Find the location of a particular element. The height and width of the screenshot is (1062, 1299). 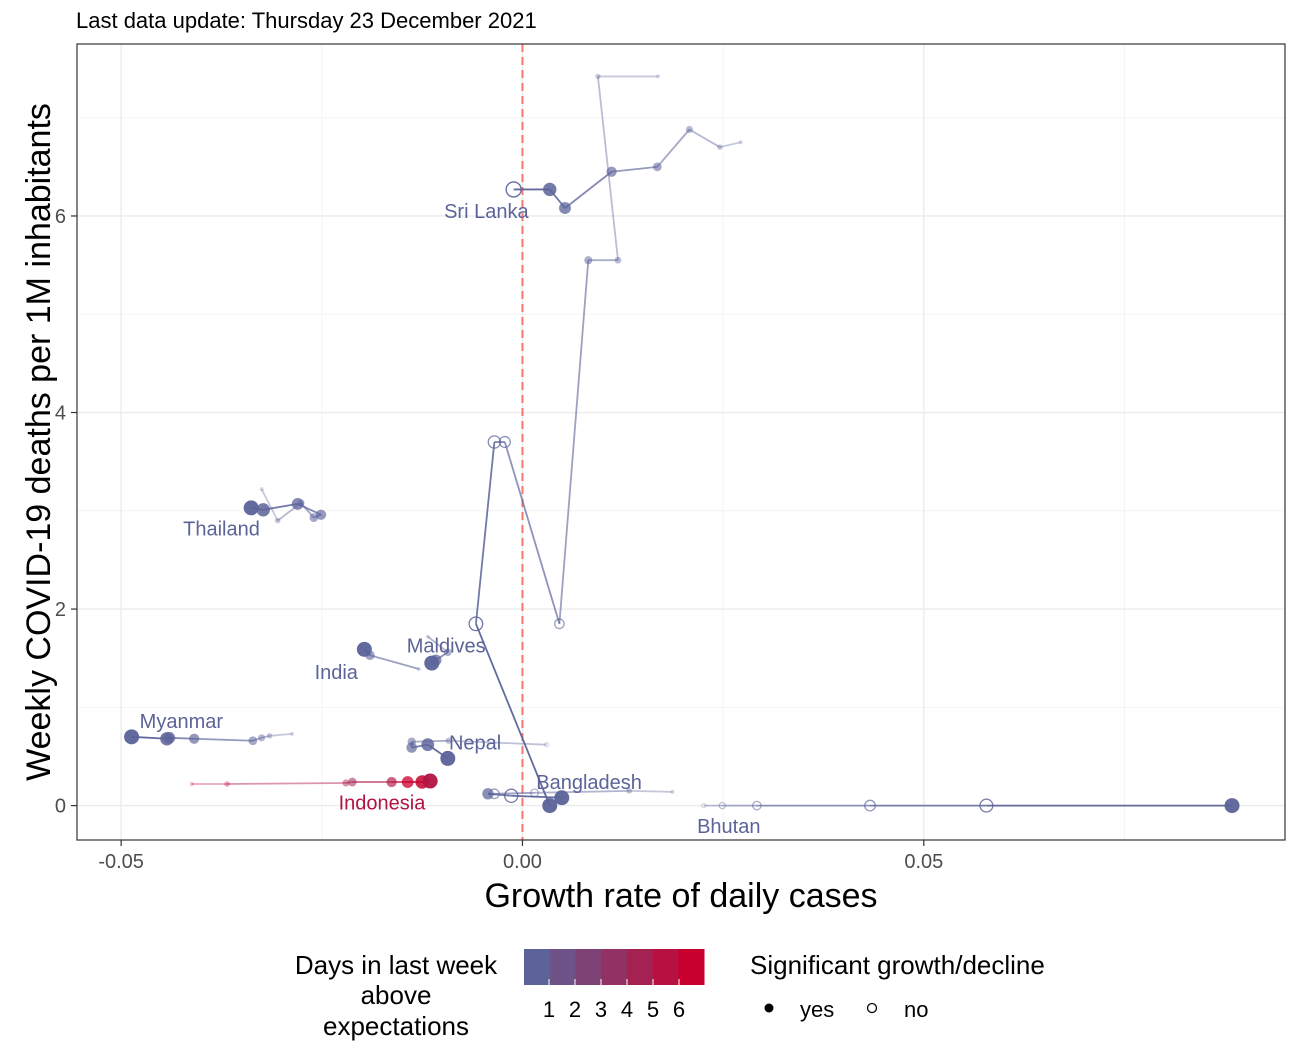

shape-legend: Significant growth/decline yes no is located at coordinates (897, 986).